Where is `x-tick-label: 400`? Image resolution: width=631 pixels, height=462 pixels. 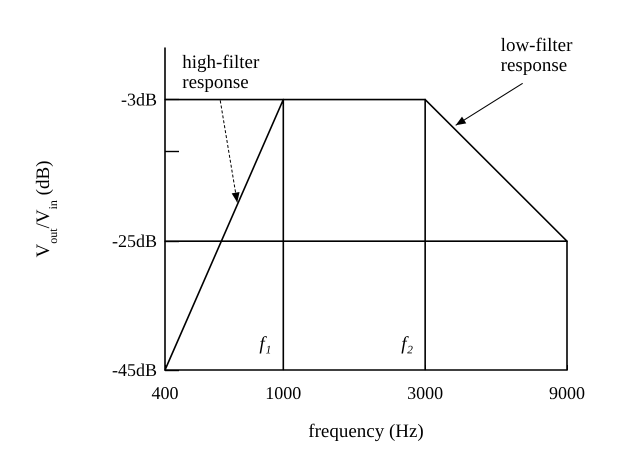
x-tick-label: 400 is located at coordinates (165, 393).